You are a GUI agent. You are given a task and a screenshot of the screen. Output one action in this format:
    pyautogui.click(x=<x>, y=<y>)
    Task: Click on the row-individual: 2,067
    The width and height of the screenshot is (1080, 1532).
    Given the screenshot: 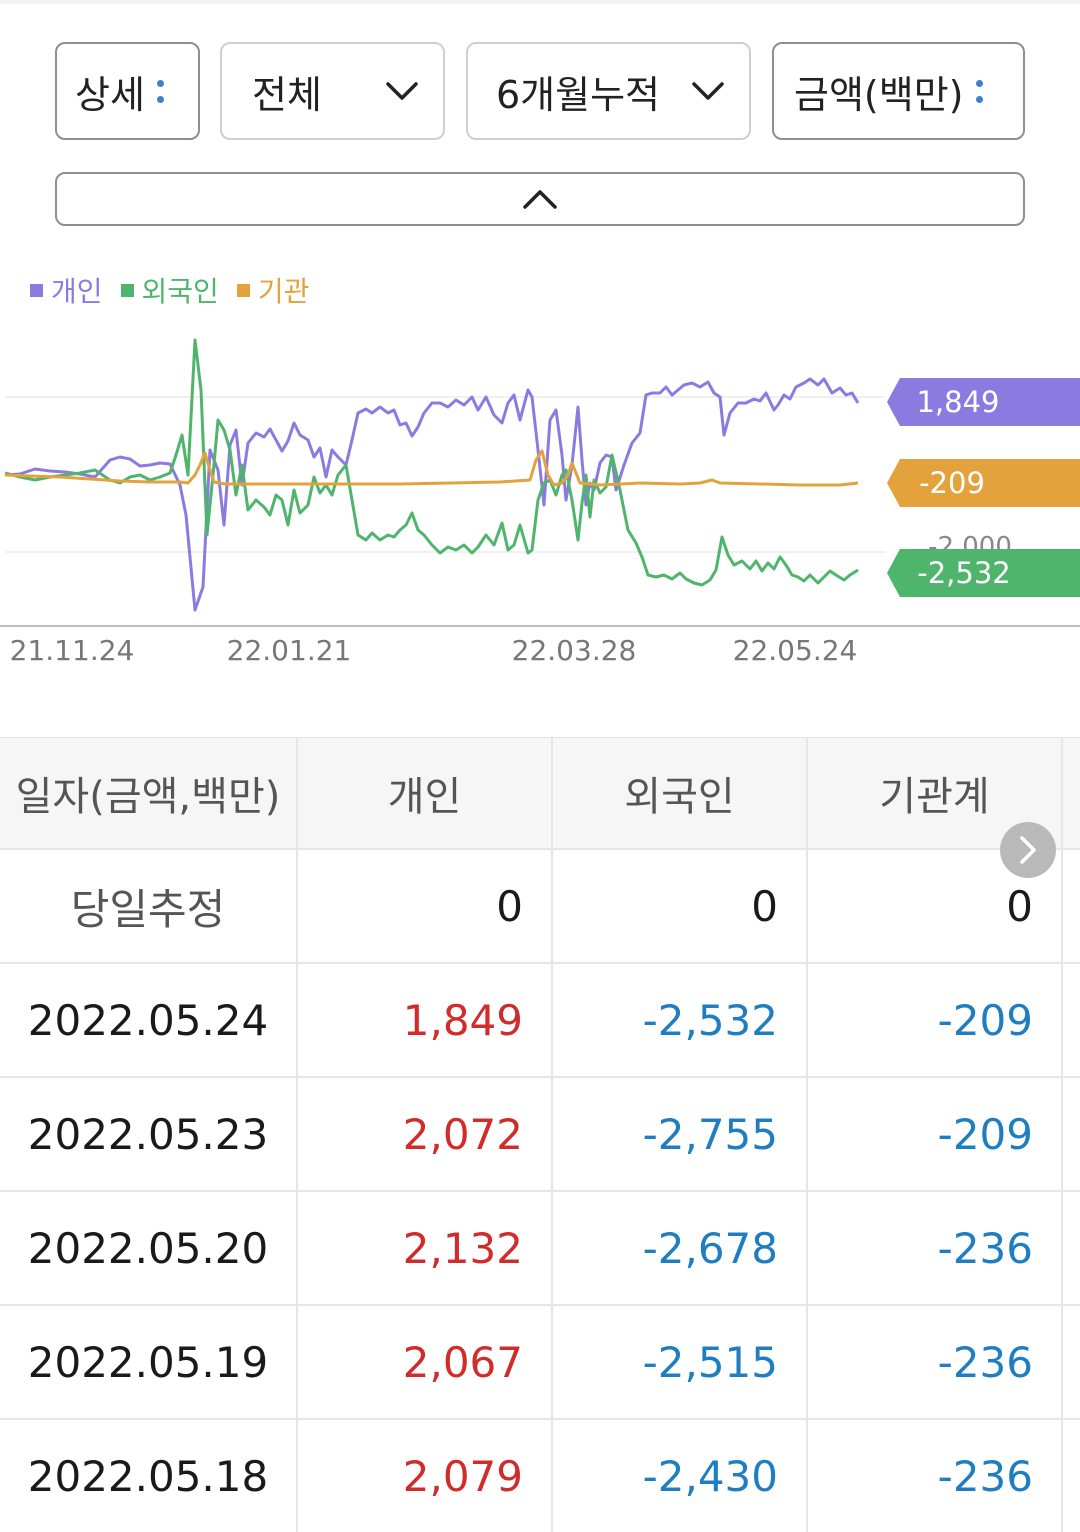 What is the action you would take?
    pyautogui.click(x=425, y=1362)
    